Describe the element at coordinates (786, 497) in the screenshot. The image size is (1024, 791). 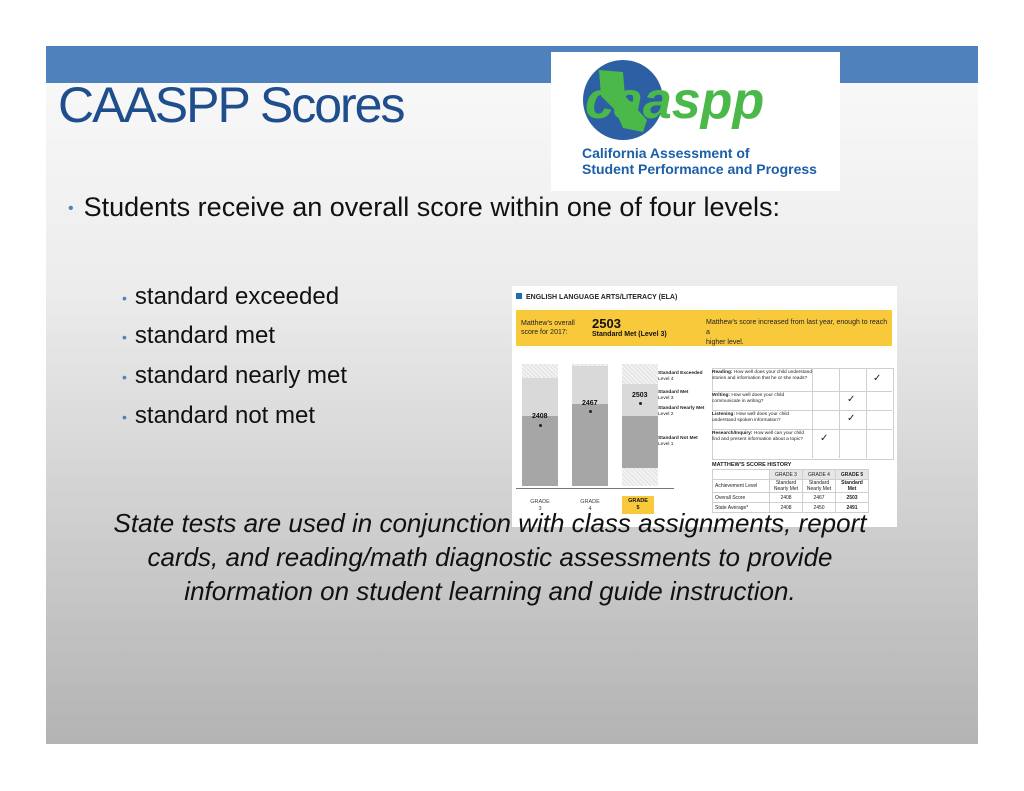
I see `table-cell: 2408` at that location.